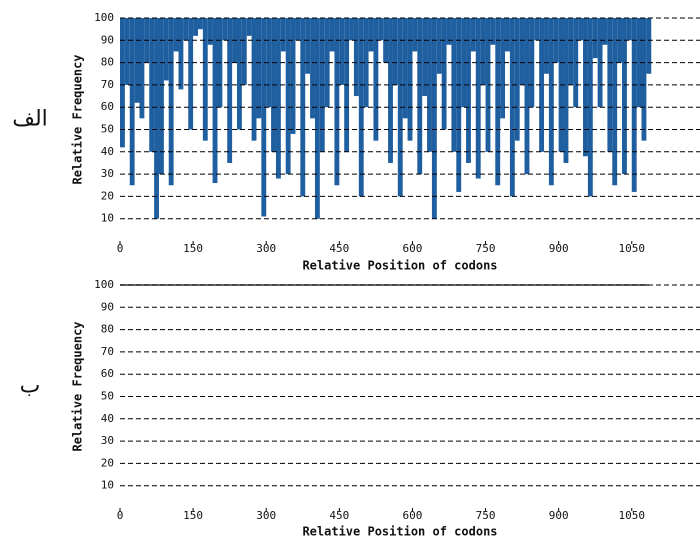 The height and width of the screenshot is (540, 700). Describe the element at coordinates (486, 248) in the screenshot. I see `x-tick-label: 750` at that location.